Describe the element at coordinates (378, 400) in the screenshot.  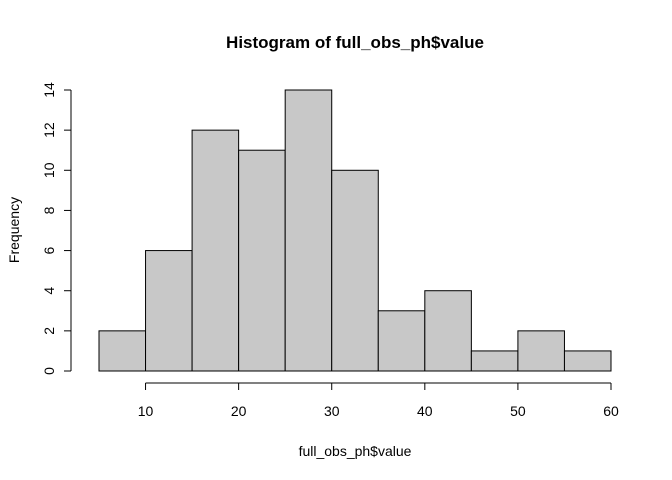
I see `x-axis: 10 20 30 40 50 60` at that location.